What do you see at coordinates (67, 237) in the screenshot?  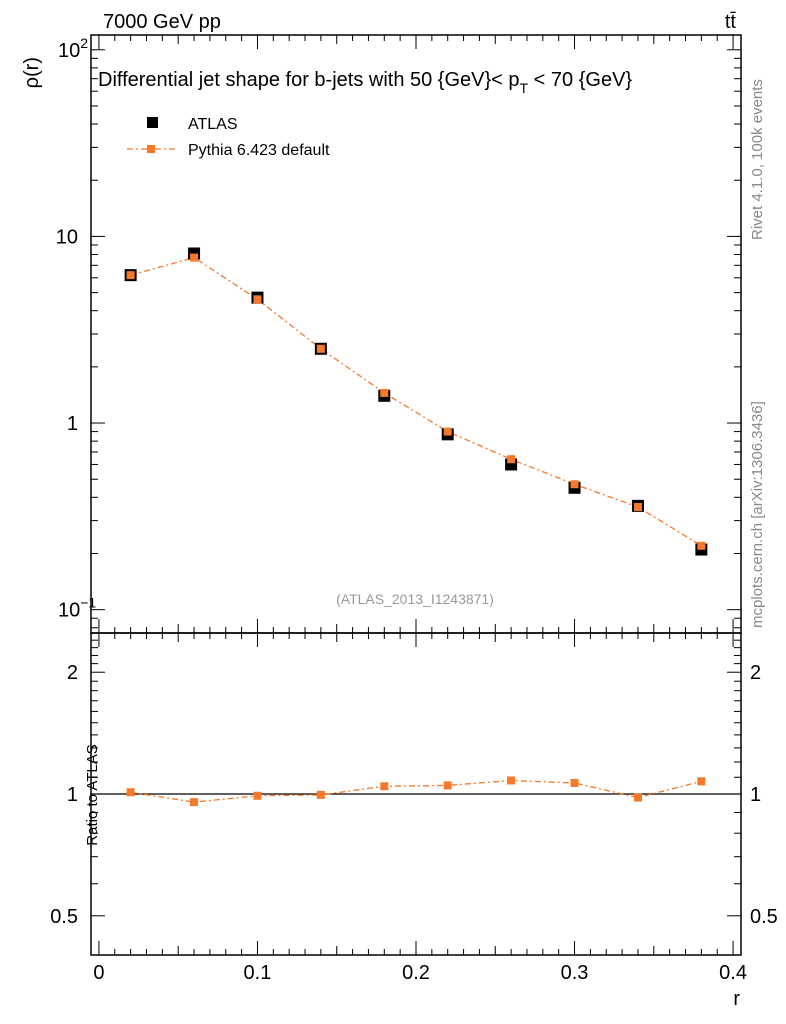 I see `main-y-tick-label: 10` at bounding box center [67, 237].